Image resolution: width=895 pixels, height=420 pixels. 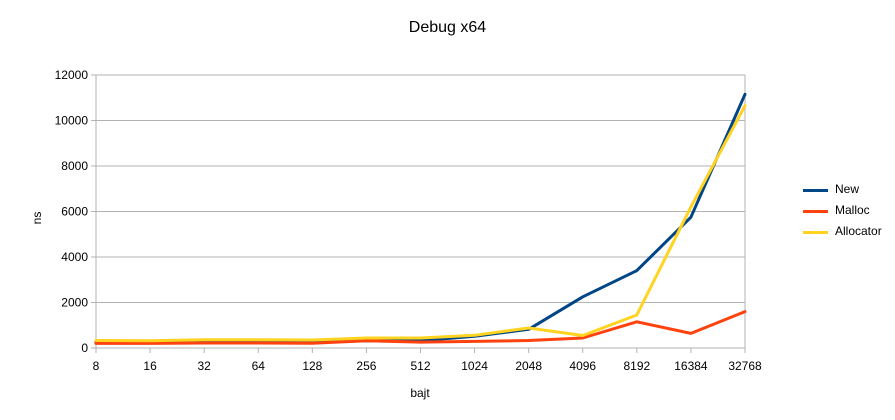 What do you see at coordinates (847, 189) in the screenshot?
I see `legend-label-new: New` at bounding box center [847, 189].